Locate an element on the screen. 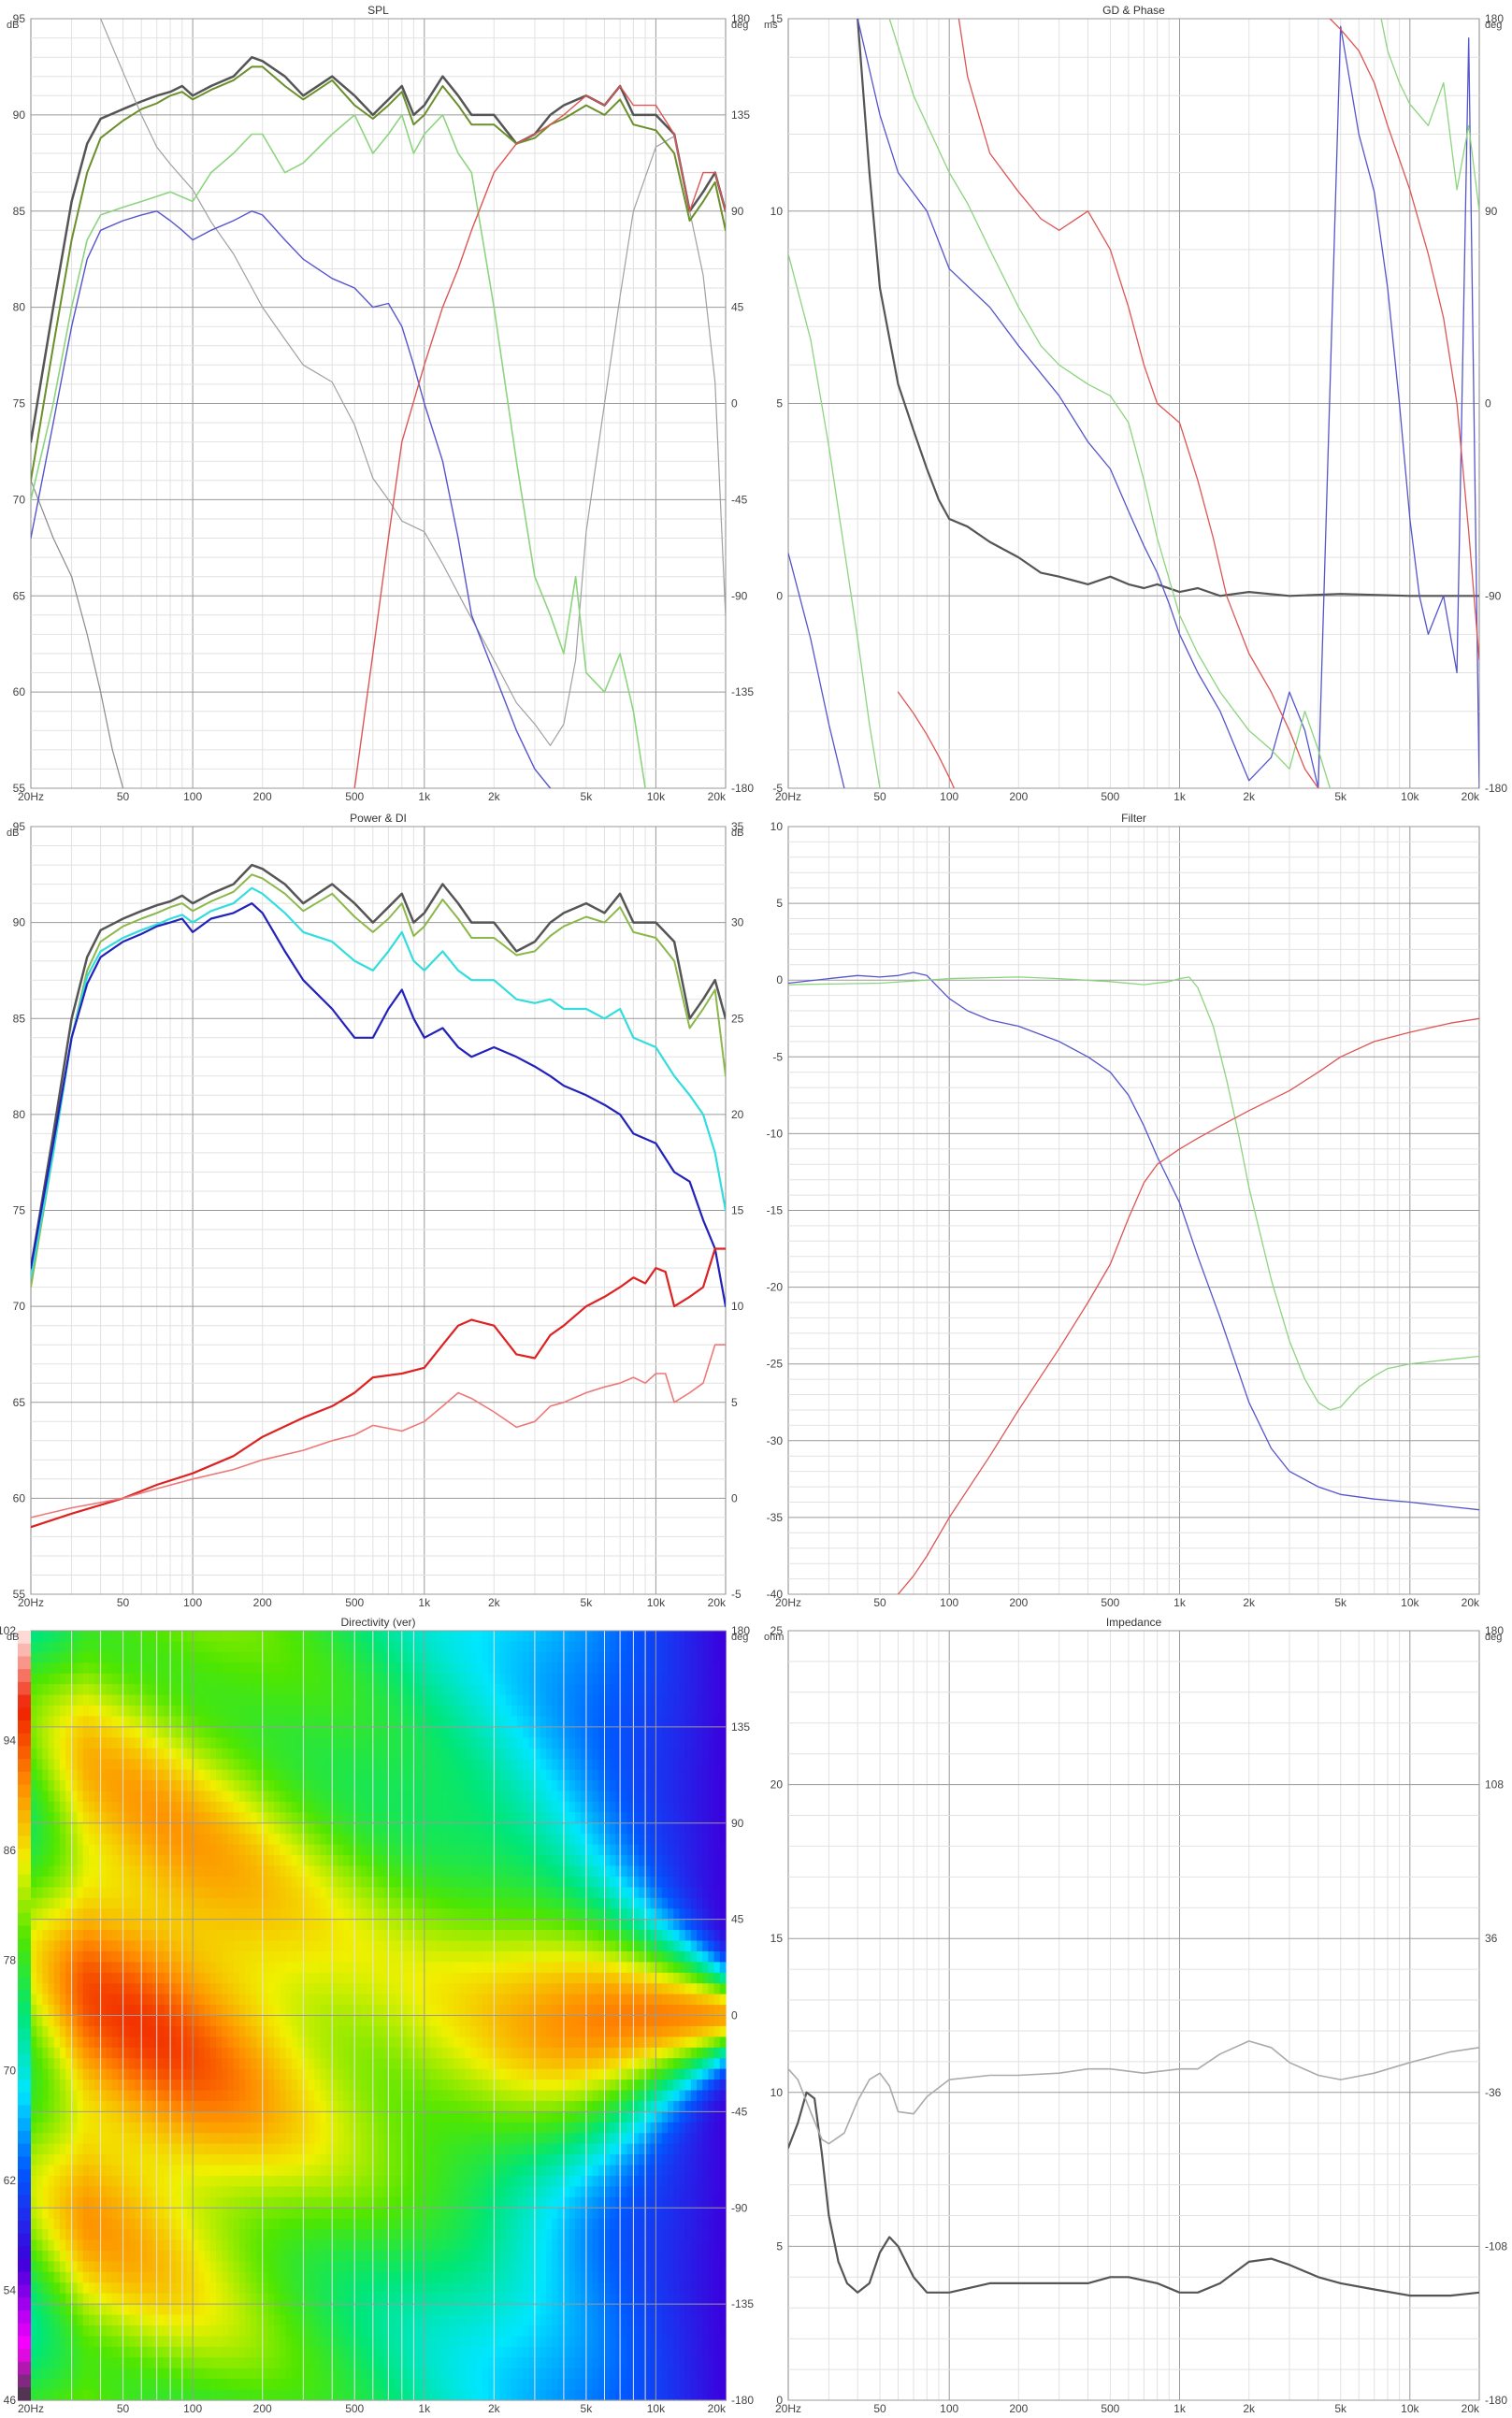  directivity-x-tick: 2k is located at coordinates (494, 2408).